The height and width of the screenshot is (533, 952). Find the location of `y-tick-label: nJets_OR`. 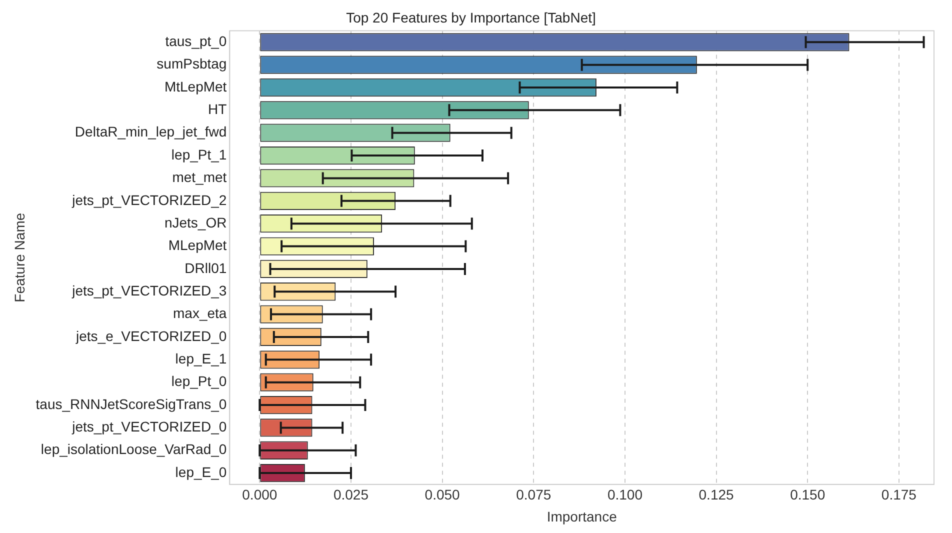

y-tick-label: nJets_OR is located at coordinates (195, 222).